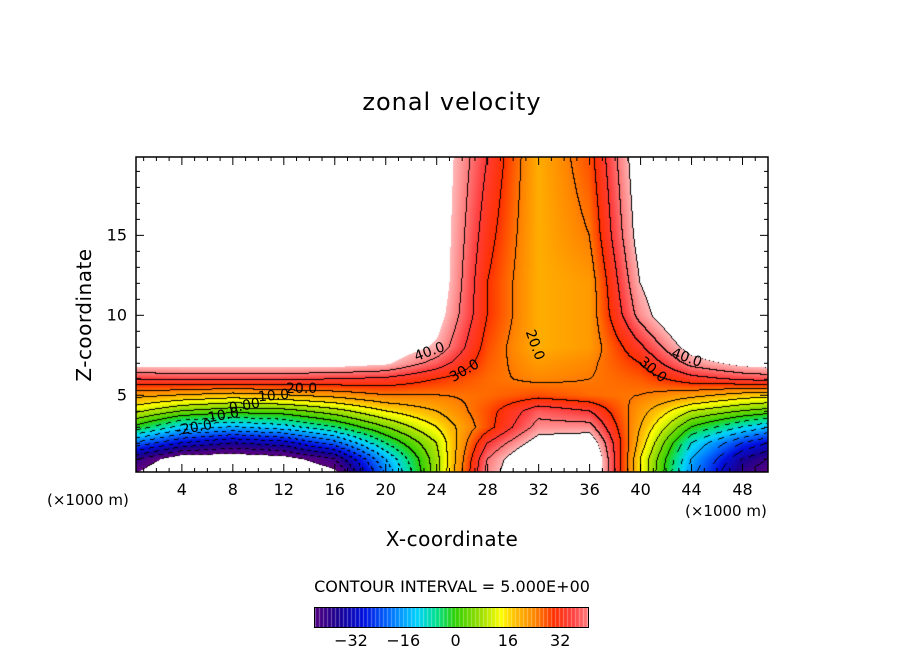 The image size is (904, 654). What do you see at coordinates (640, 489) in the screenshot?
I see `x-tick-label: 40` at bounding box center [640, 489].